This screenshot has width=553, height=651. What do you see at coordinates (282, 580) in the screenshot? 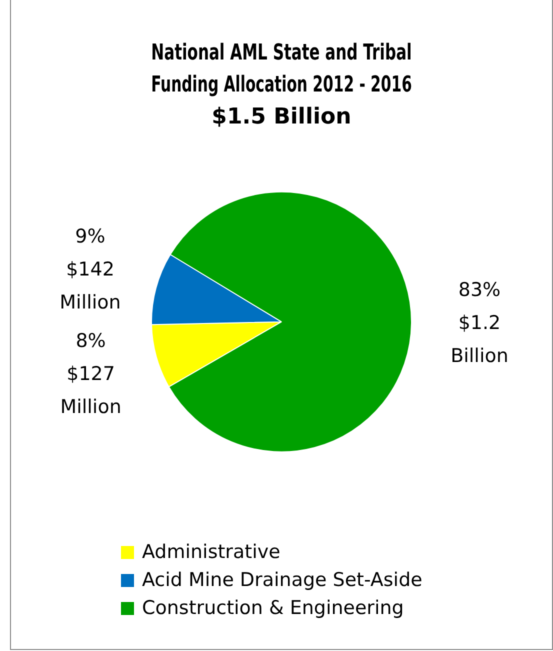
I see `legend-label: Acid Mine Drainage Set-Aside` at bounding box center [282, 580].